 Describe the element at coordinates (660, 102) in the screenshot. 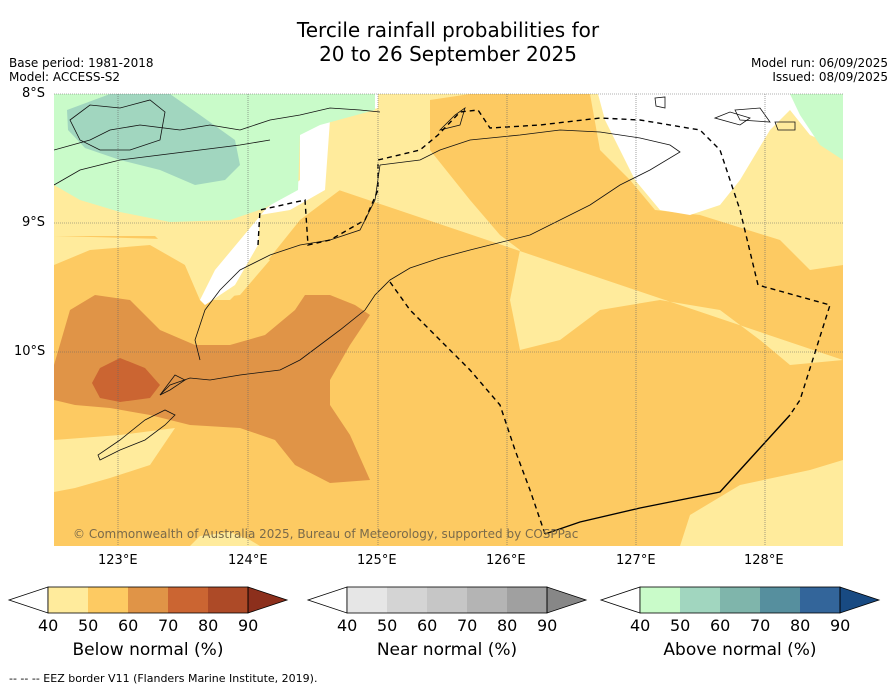

I see `coastline-islet` at that location.